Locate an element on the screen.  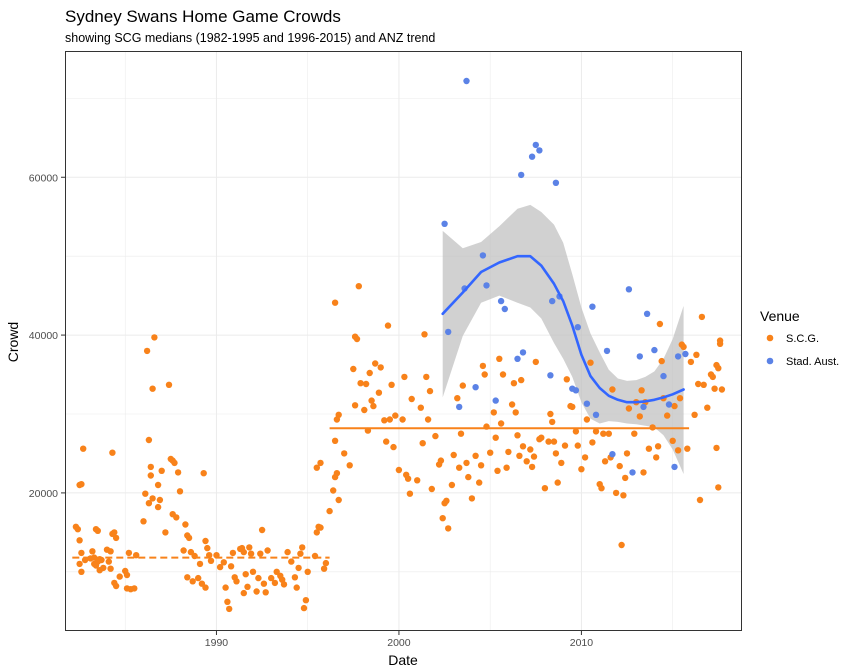
y-tick-label: 20000 is located at coordinates (43, 494).